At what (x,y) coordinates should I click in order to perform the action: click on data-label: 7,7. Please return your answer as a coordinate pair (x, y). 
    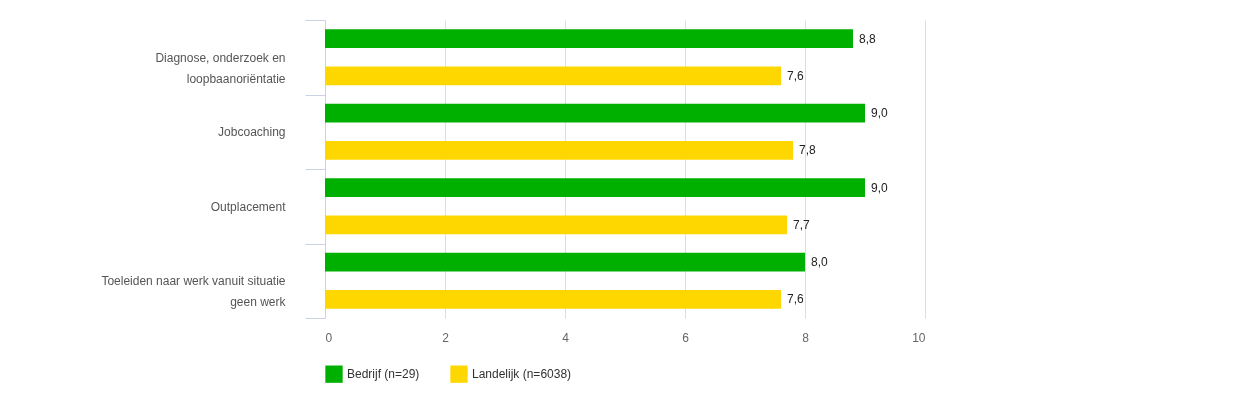
    Looking at the image, I should click on (802, 224).